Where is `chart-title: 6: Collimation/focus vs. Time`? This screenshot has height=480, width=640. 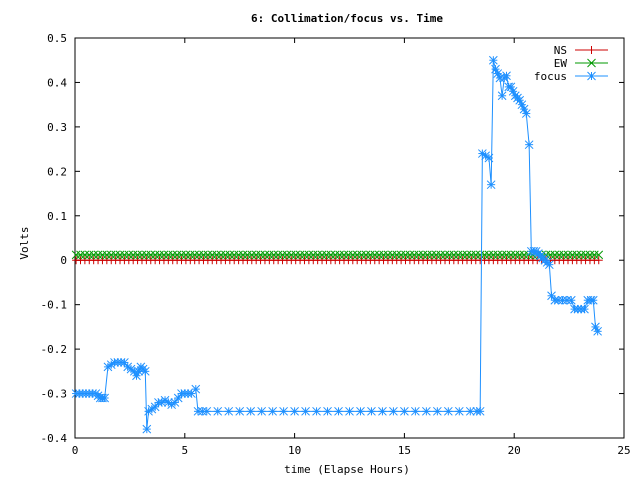 chart-title: 6: Collimation/focus vs. Time is located at coordinates (347, 18).